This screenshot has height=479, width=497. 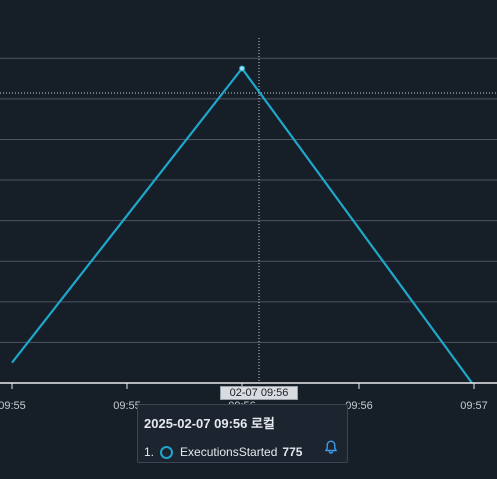 I want to click on tooltip-title: 2025-02-07 09:56 로컬, so click(x=209, y=423).